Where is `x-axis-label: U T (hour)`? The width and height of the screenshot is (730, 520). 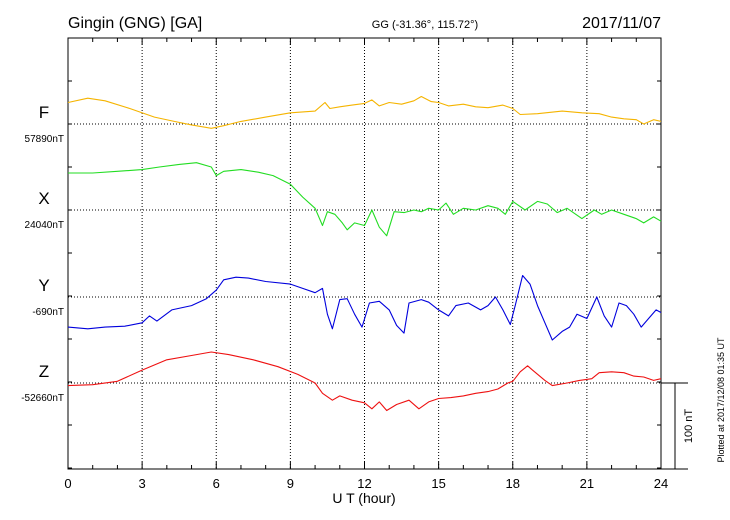
x-axis-label: U T (hour) is located at coordinates (363, 498).